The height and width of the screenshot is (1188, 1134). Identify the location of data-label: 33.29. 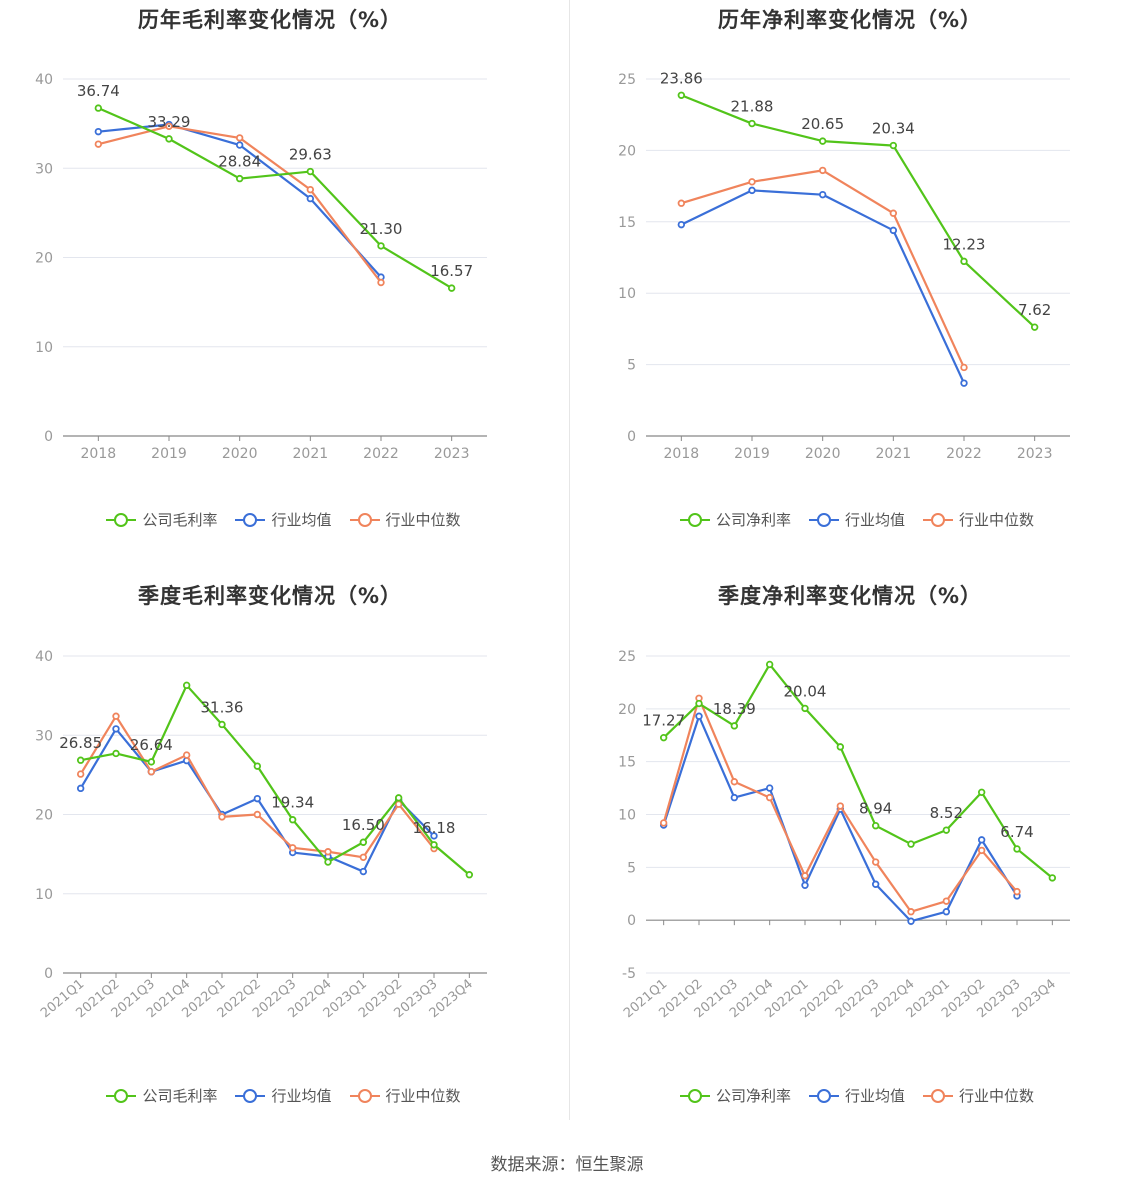
(169, 122).